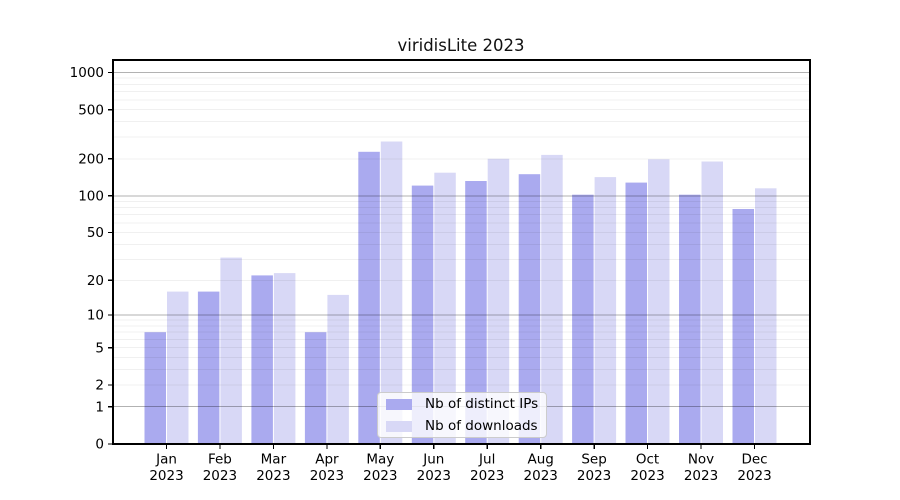 This screenshot has height=500, width=900. Describe the element at coordinates (482, 404) in the screenshot. I see `legend-label: Nb of distinct IPs` at that location.